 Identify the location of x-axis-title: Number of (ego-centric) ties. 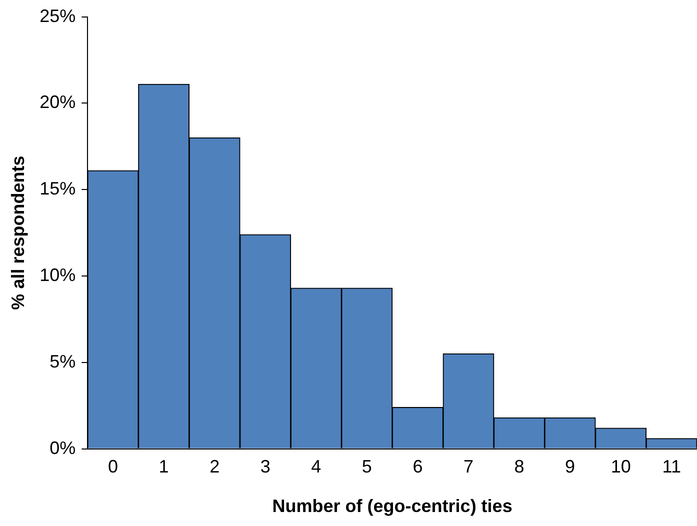
(392, 506).